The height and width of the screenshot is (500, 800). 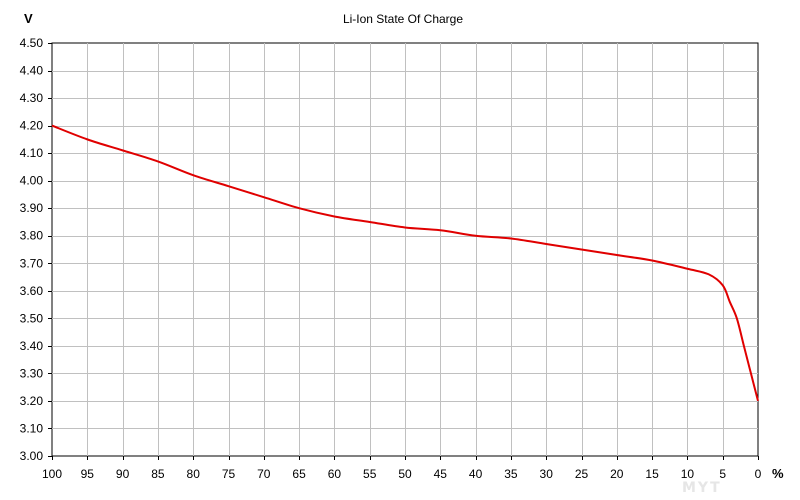 I want to click on y-tick-label: 3.60, so click(x=32, y=291).